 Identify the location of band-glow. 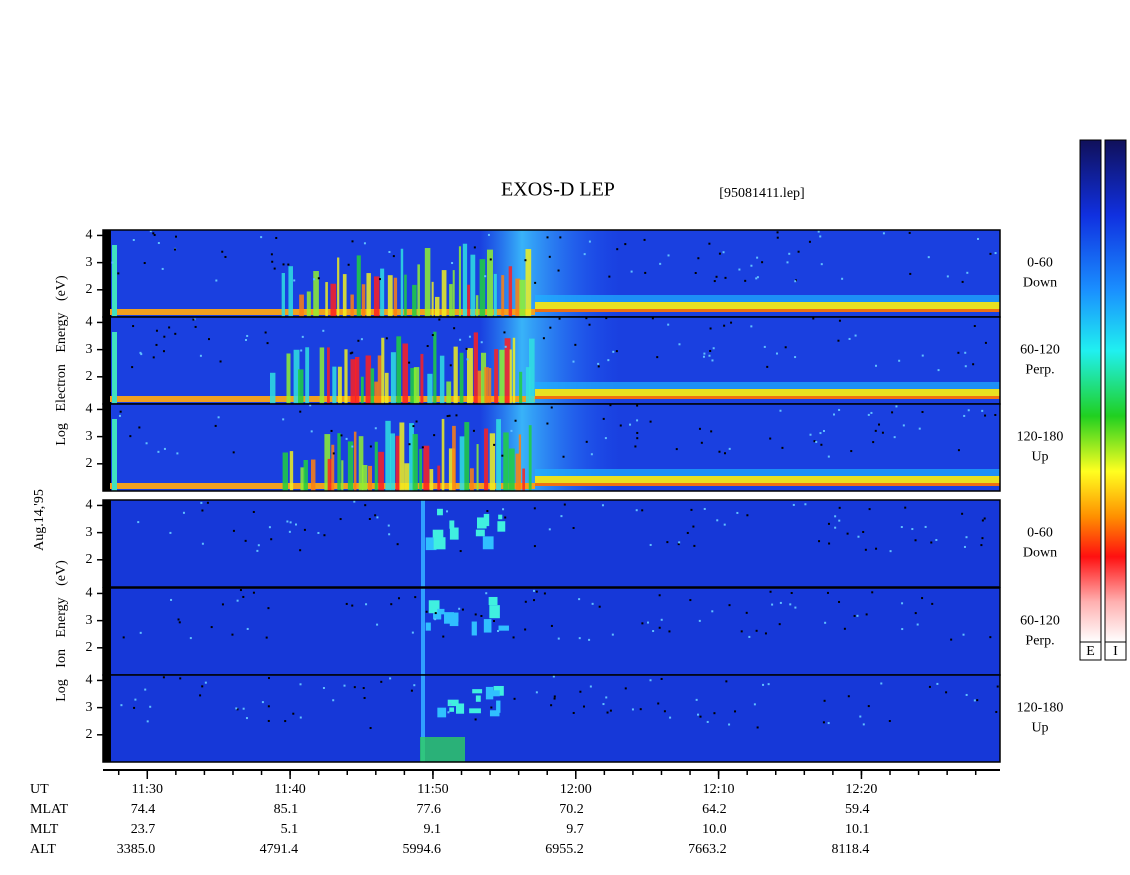
(767, 474).